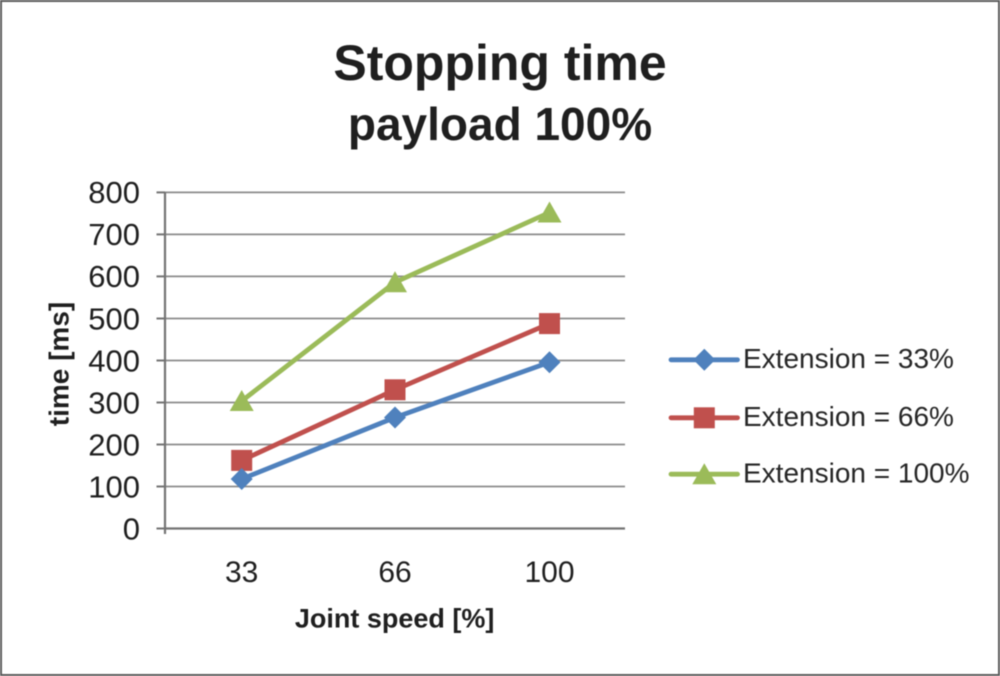  I want to click on svg-text: 66, so click(394, 572).